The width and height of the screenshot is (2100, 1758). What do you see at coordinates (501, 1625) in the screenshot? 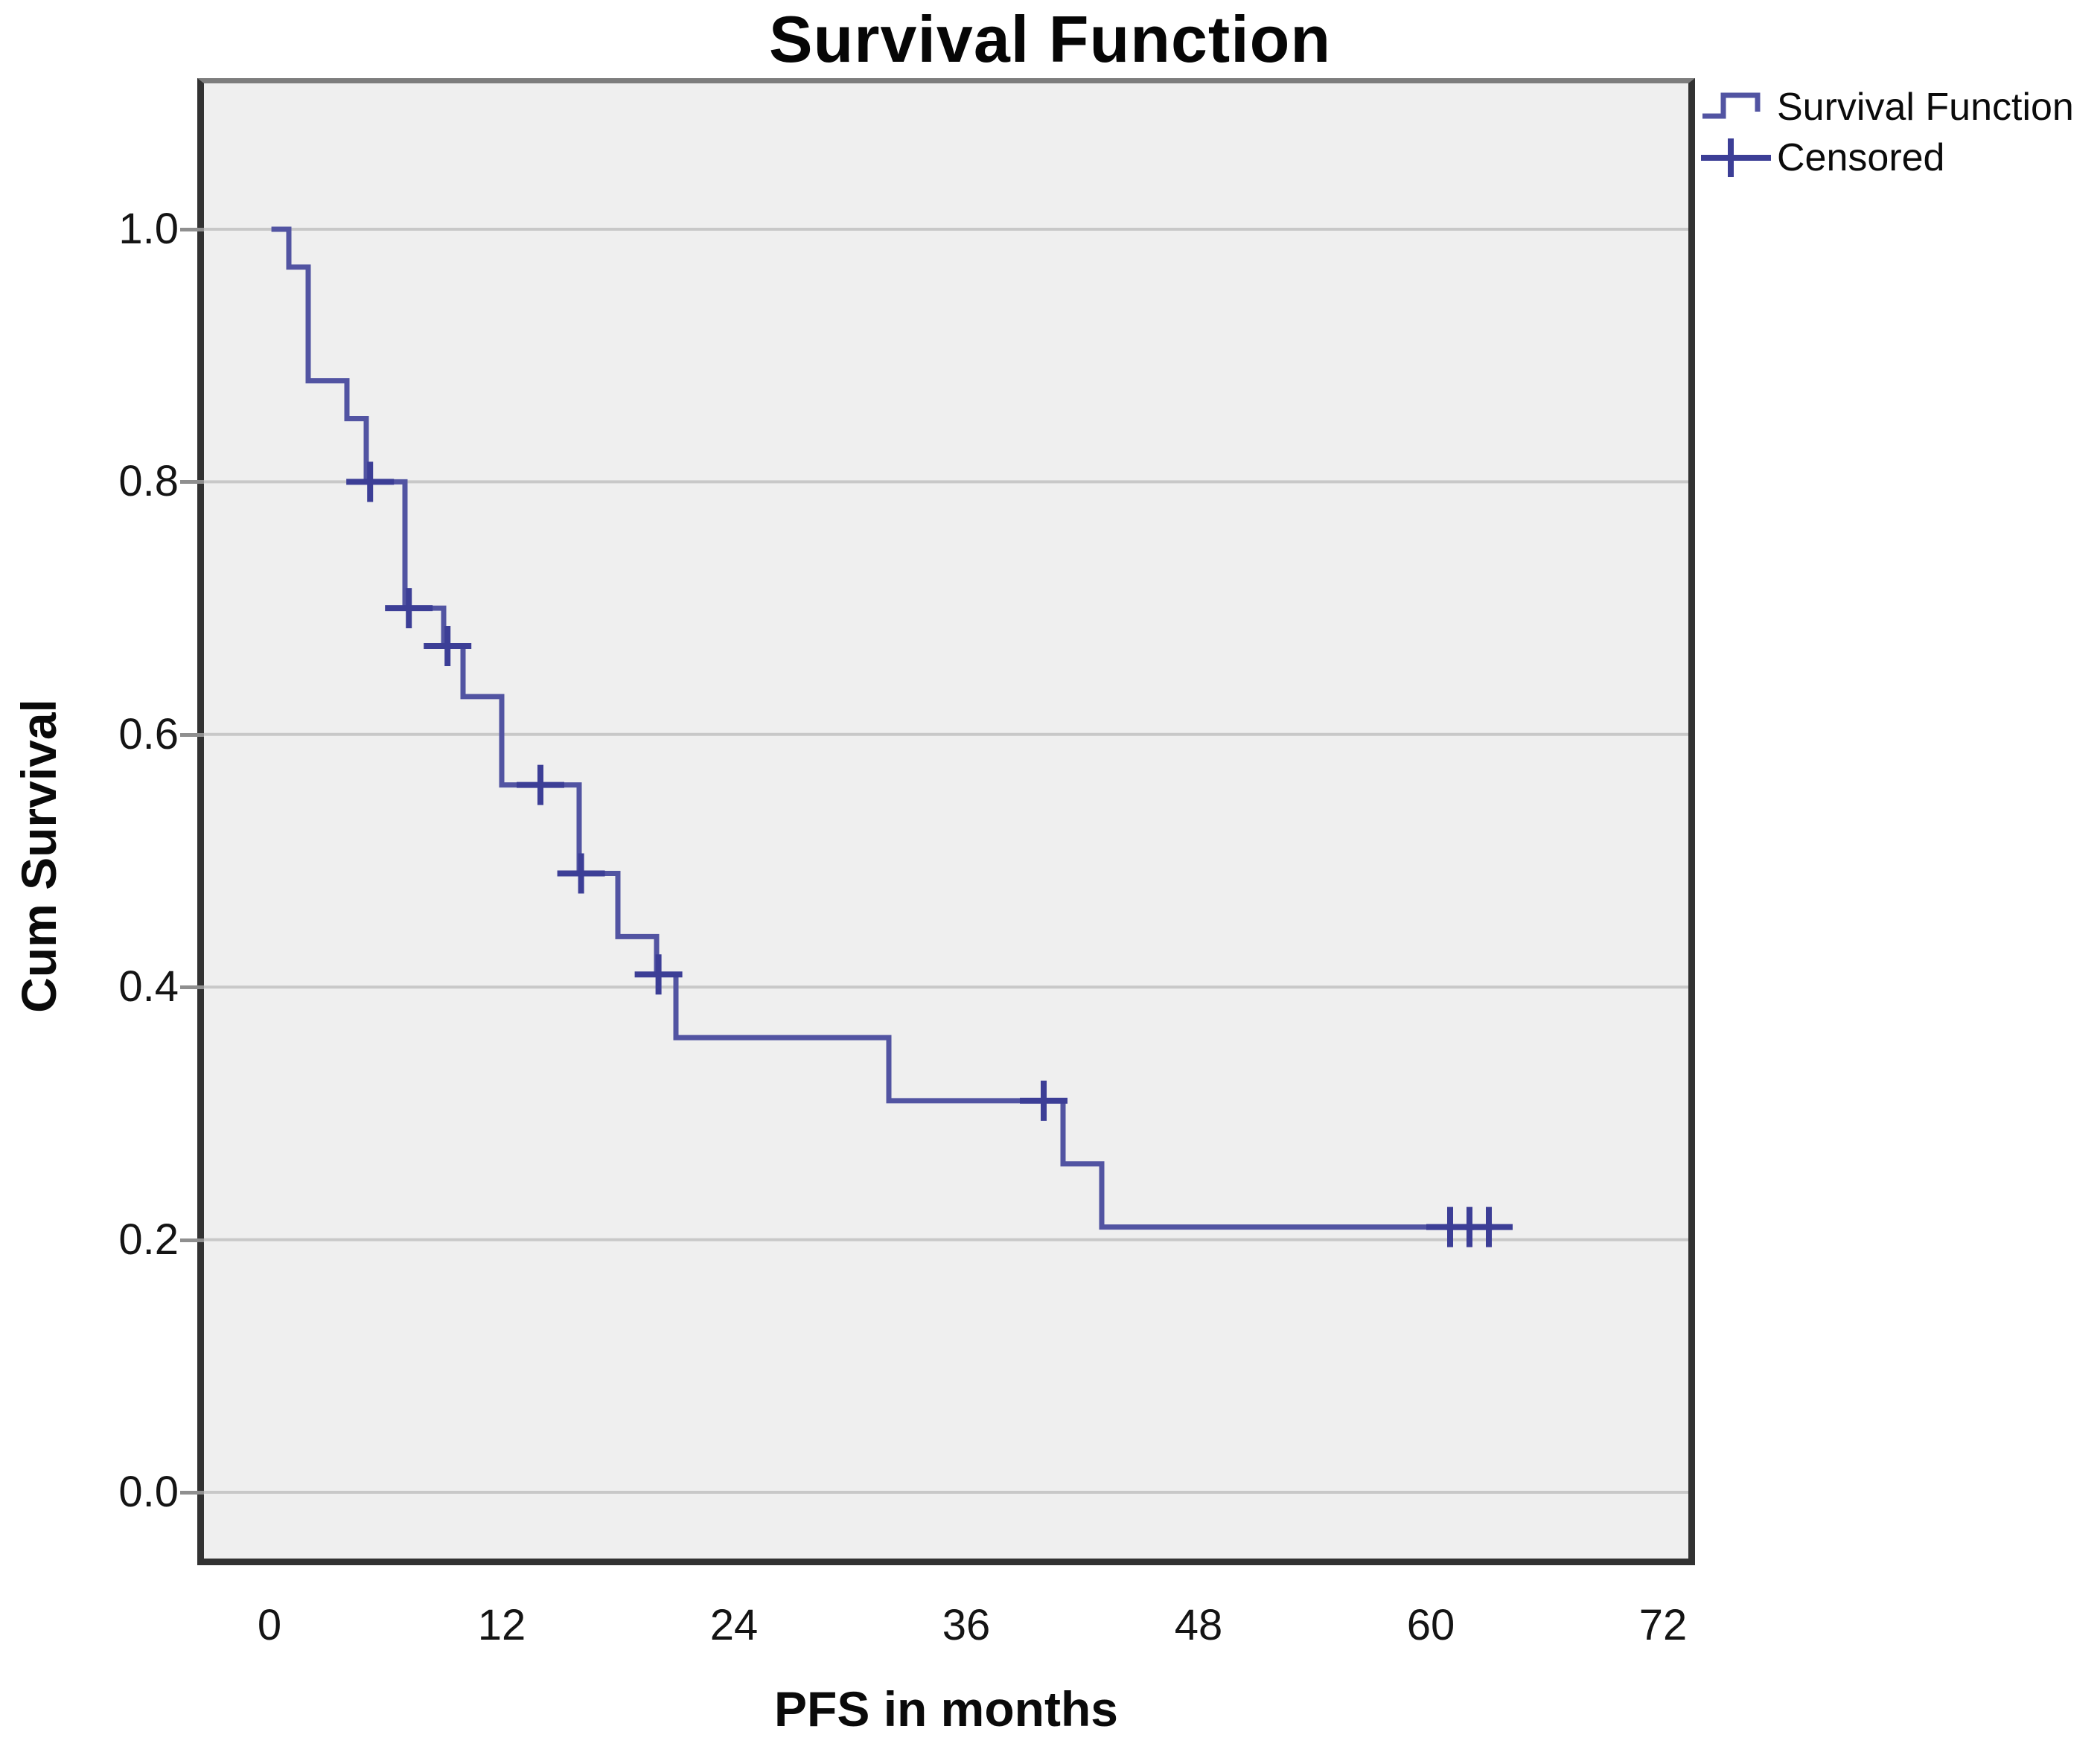
I see `x-tick-label: 12` at bounding box center [501, 1625].